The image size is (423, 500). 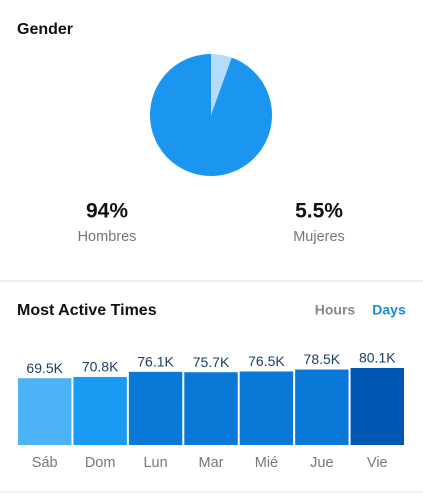 What do you see at coordinates (319, 237) in the screenshot?
I see `gender-label: Mujeres` at bounding box center [319, 237].